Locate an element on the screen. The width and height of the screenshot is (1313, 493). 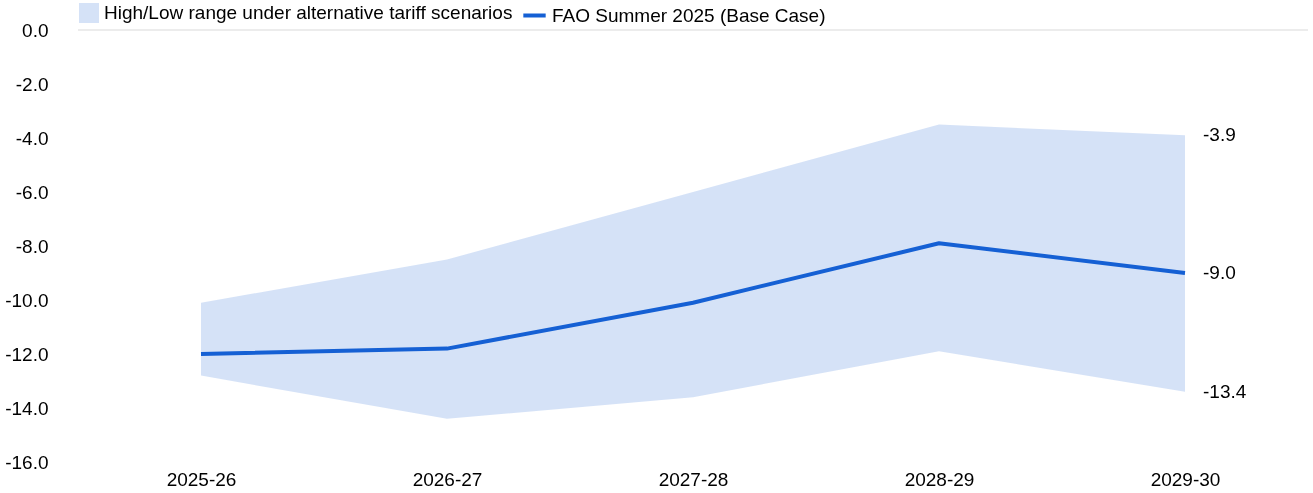
y-tick-label: -10.0 is located at coordinates (27, 300).